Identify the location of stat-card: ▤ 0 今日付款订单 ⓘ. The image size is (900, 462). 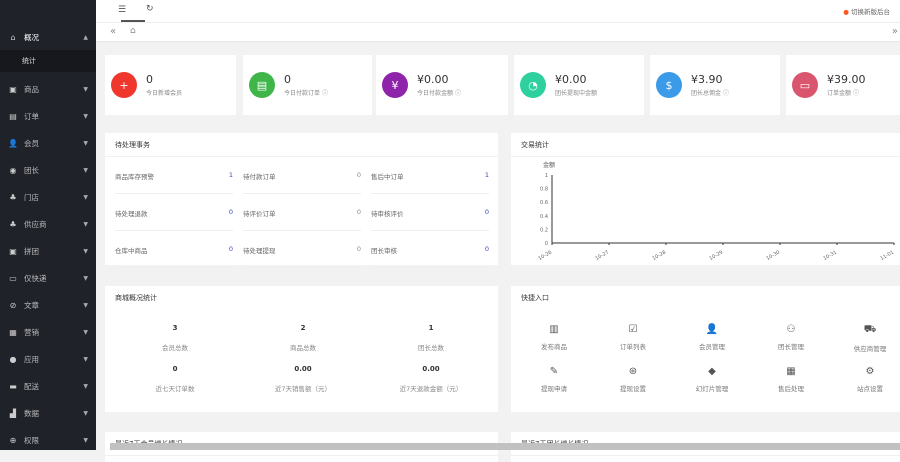
(307, 85).